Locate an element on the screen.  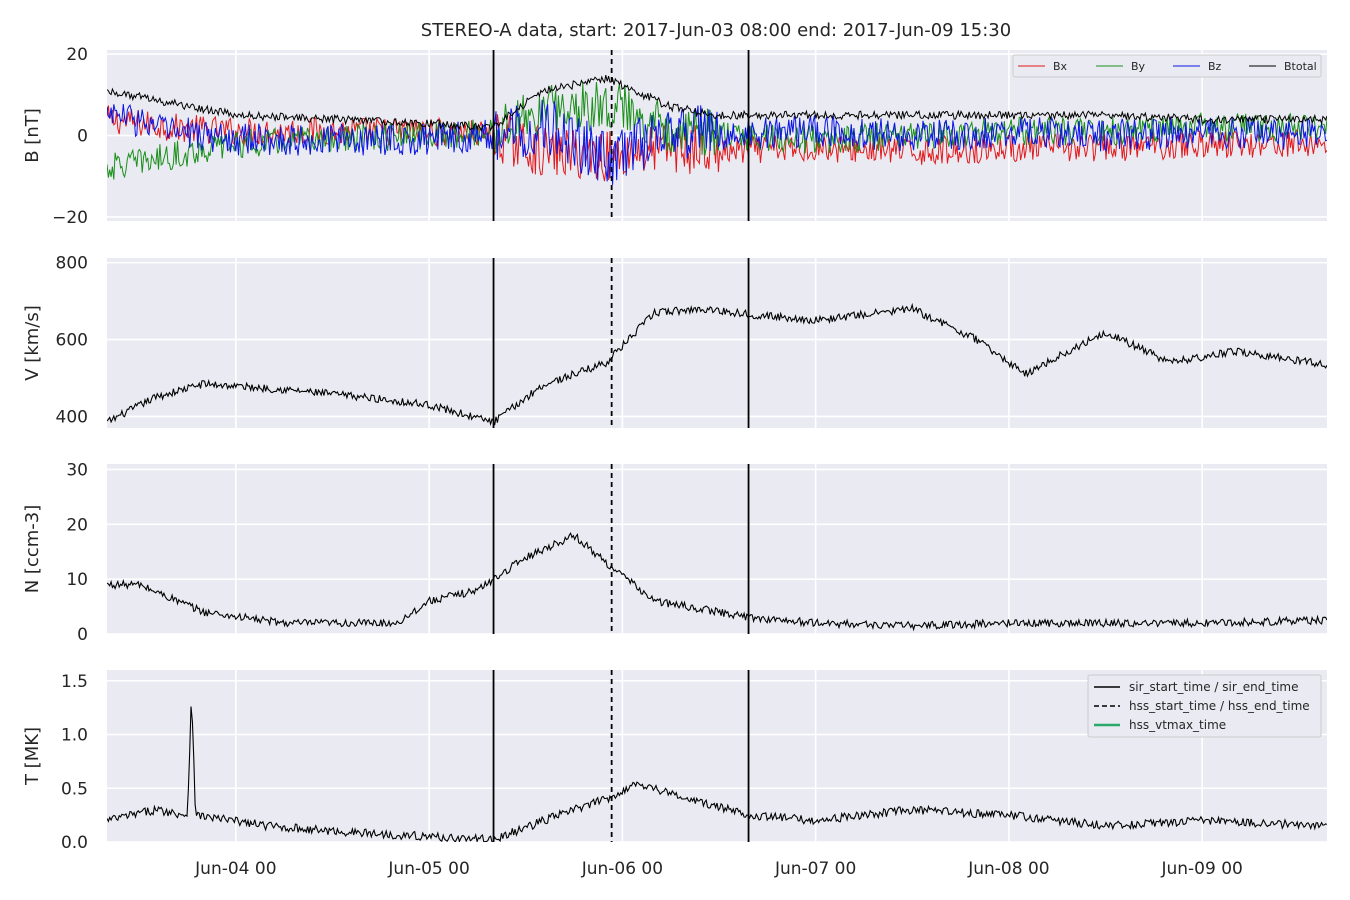
y-tick-label: 10 is located at coordinates (77, 580).